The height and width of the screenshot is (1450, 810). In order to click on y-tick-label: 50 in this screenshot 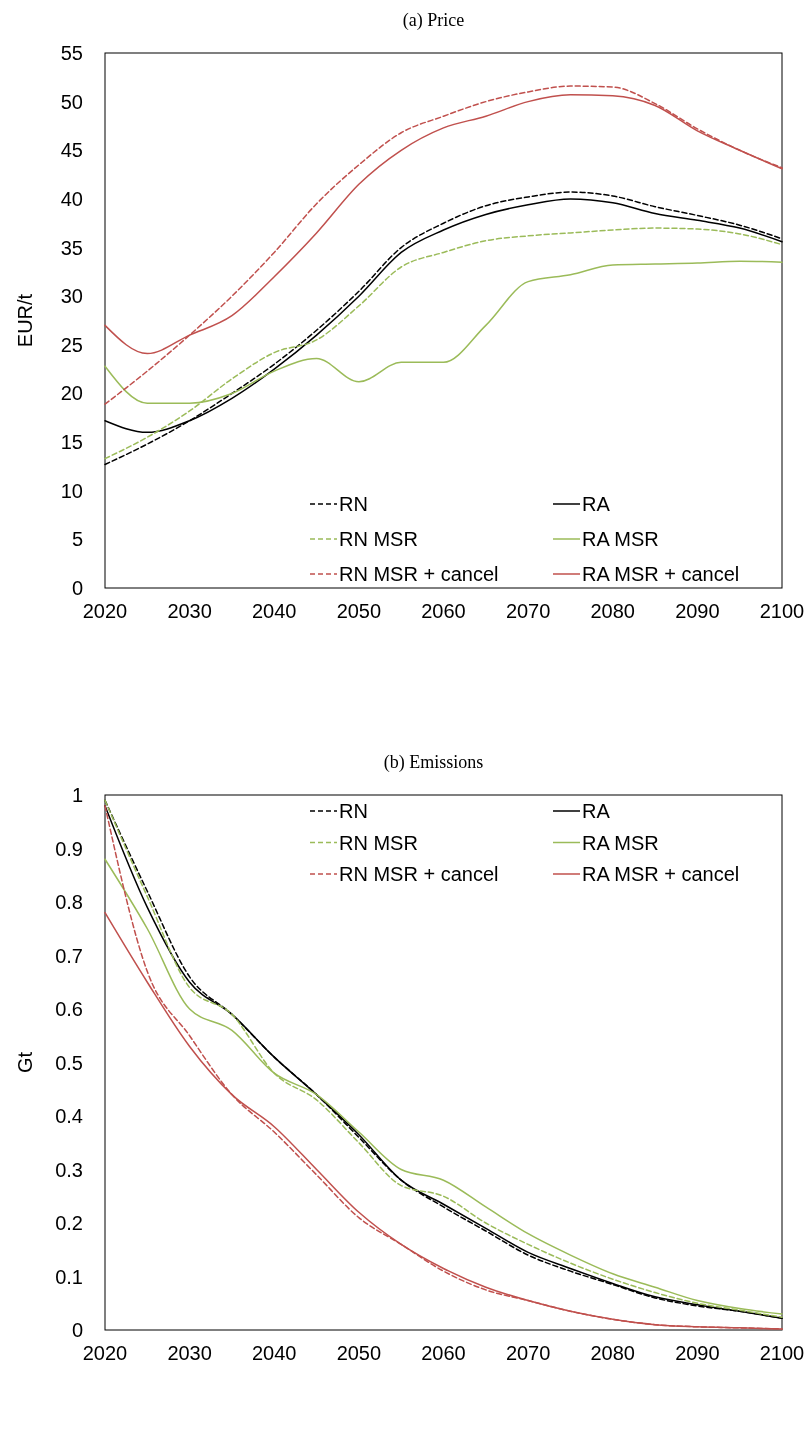, I will do `click(71, 101)`.